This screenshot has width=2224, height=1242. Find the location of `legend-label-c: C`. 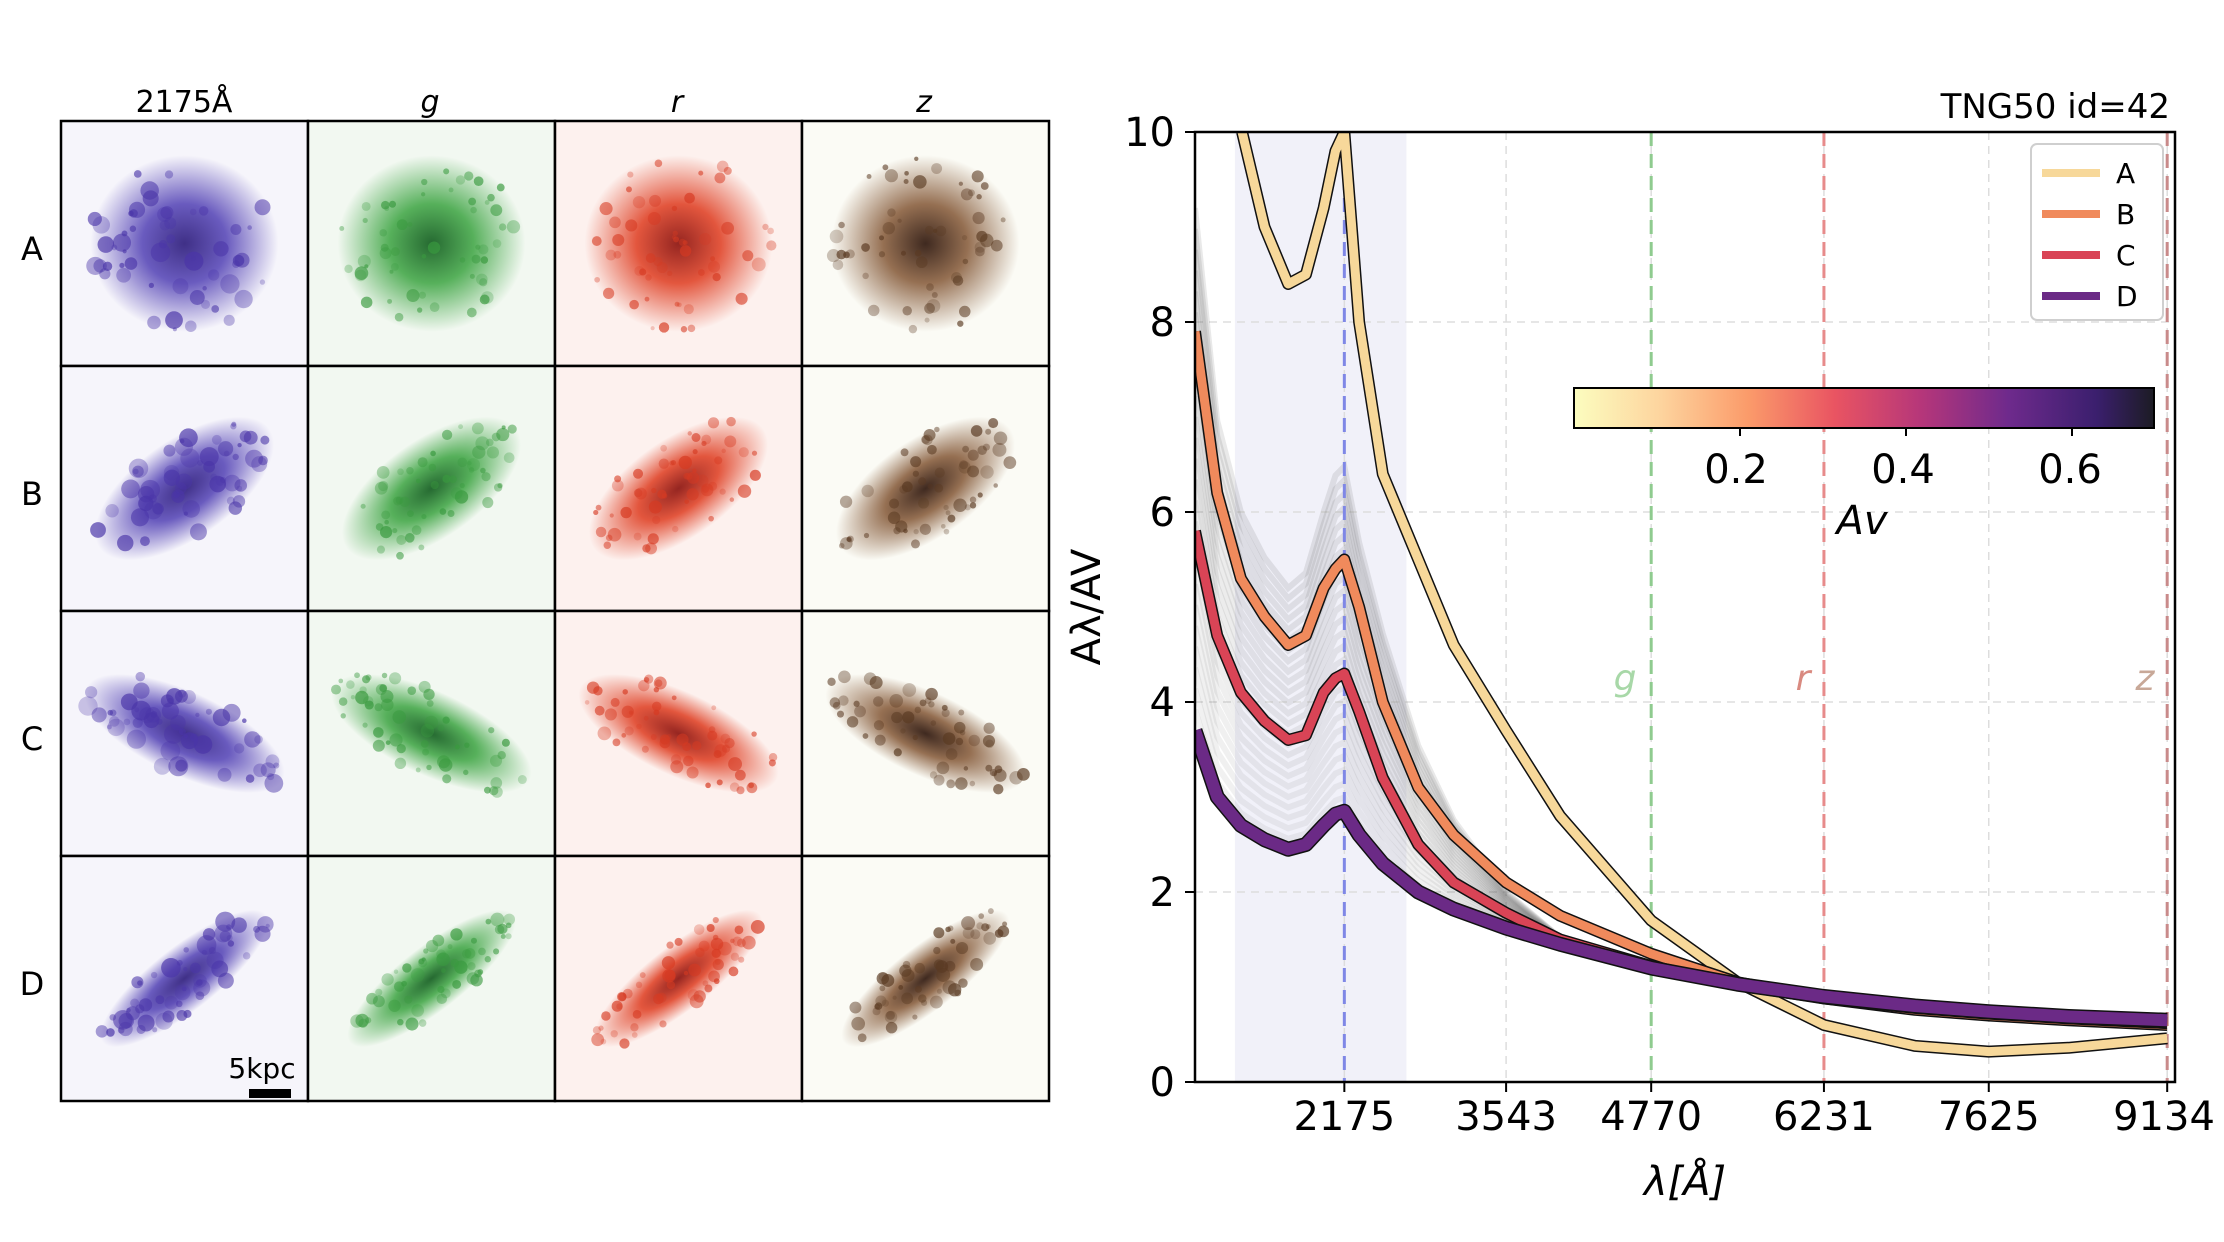

legend-label-c: C is located at coordinates (2126, 255).